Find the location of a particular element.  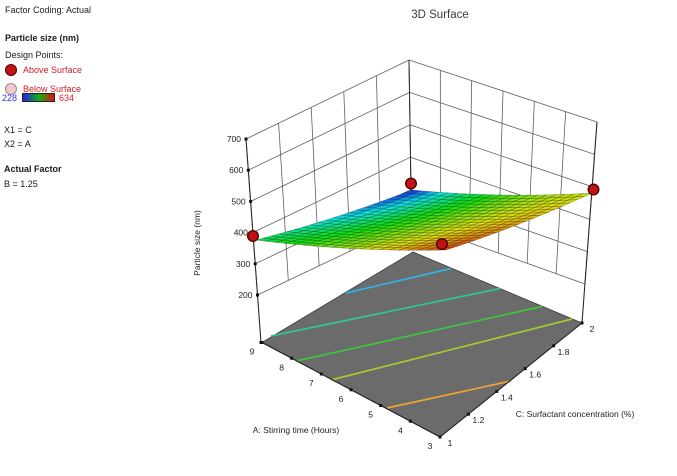

a-tick-label: 4 is located at coordinates (400, 430).